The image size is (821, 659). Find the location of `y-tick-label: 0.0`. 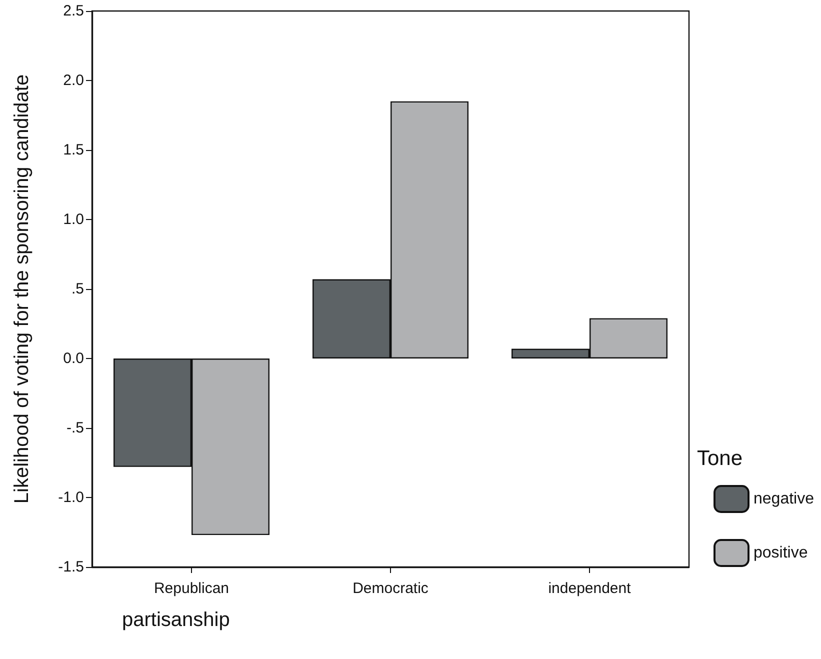

y-tick-label: 0.0 is located at coordinates (73, 358).